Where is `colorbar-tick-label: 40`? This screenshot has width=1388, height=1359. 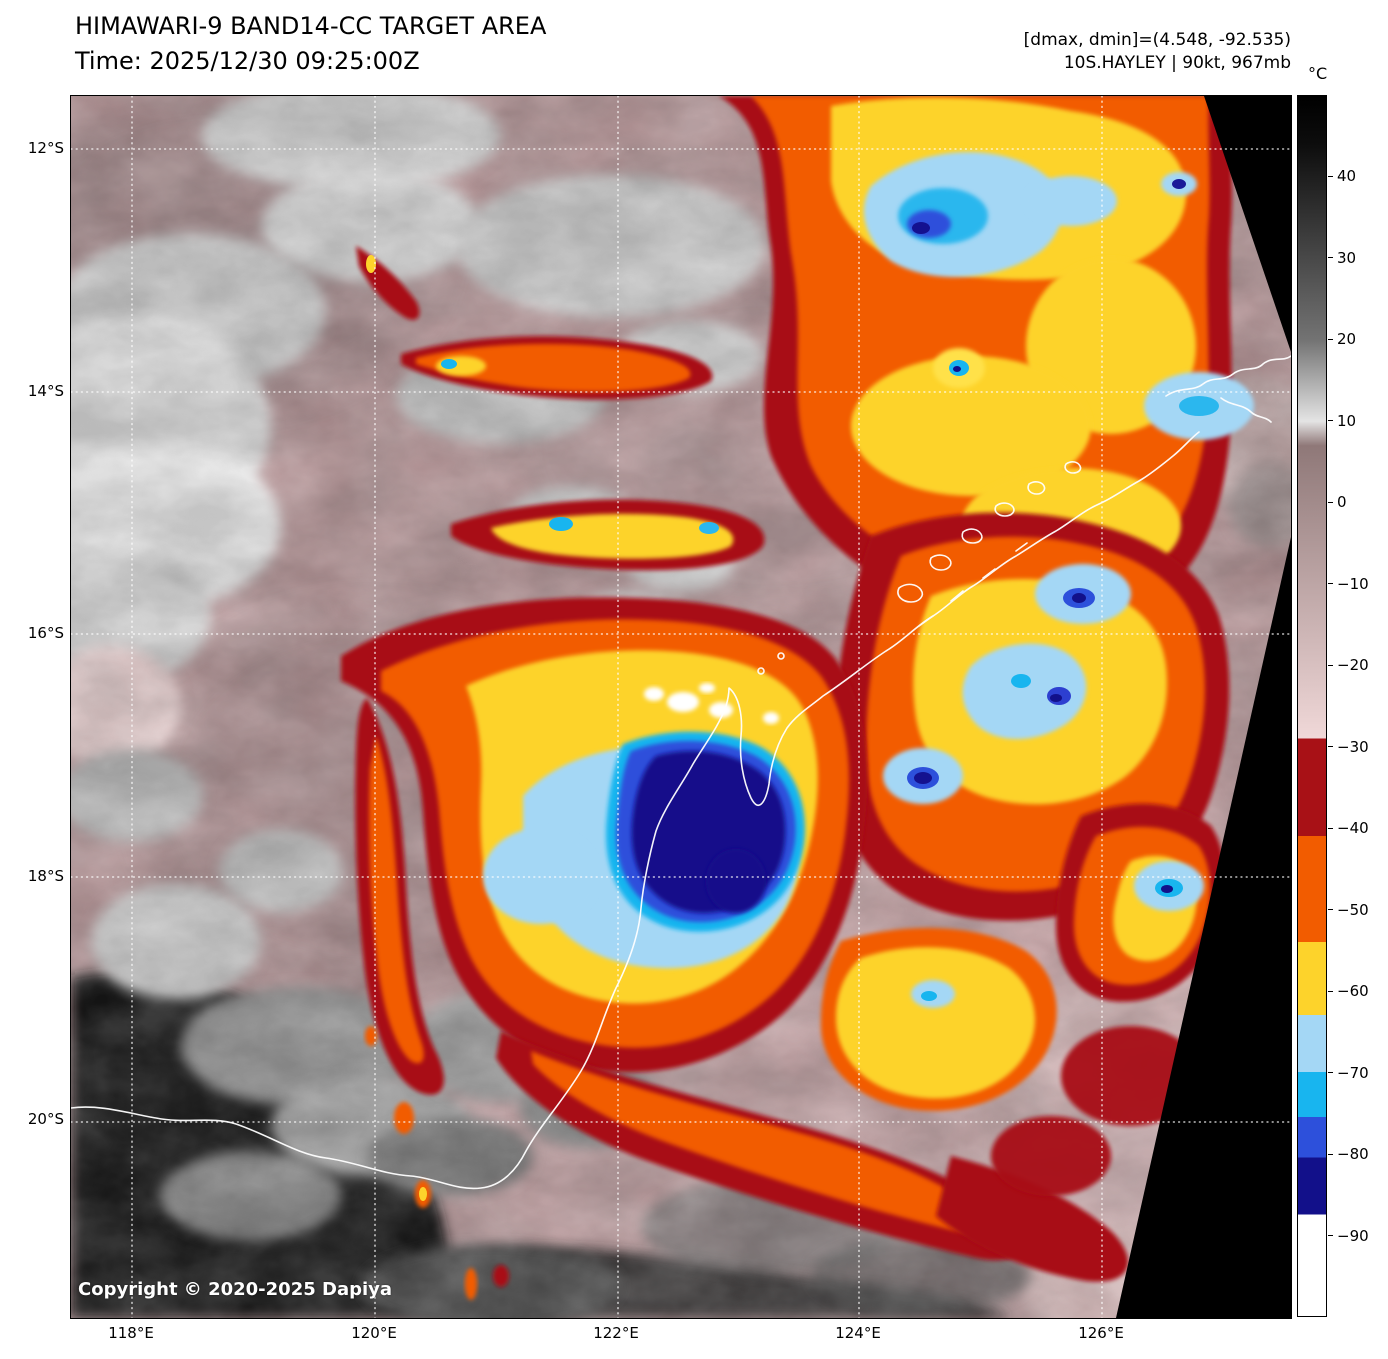
colorbar-tick-label: 40 is located at coordinates (1347, 176).